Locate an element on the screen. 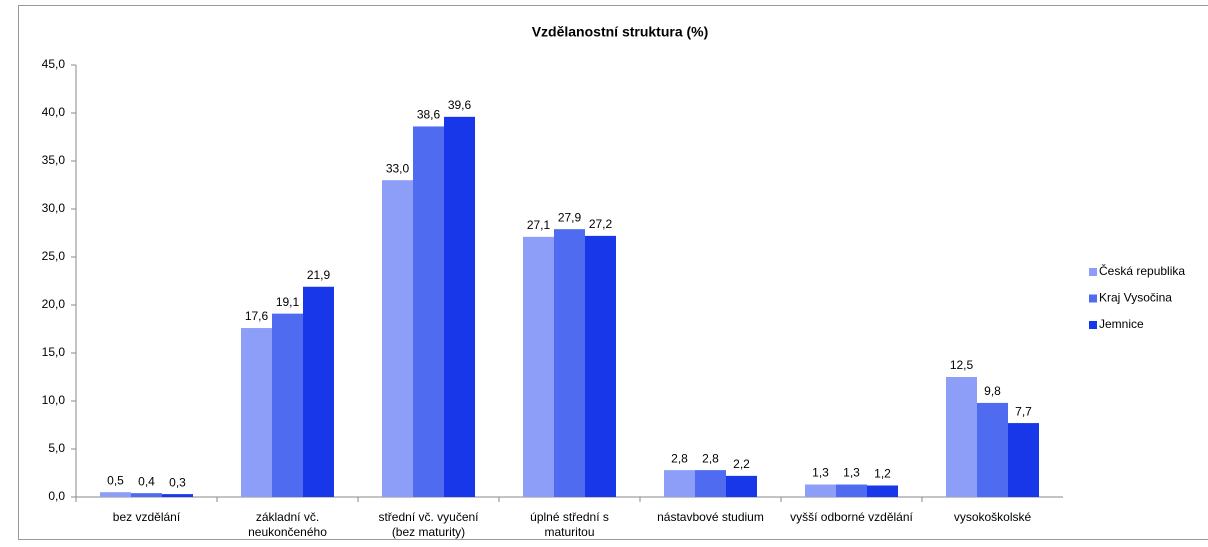 Image resolution: width=1208 pixels, height=547 pixels. data-label: 7,7 is located at coordinates (1023, 411).